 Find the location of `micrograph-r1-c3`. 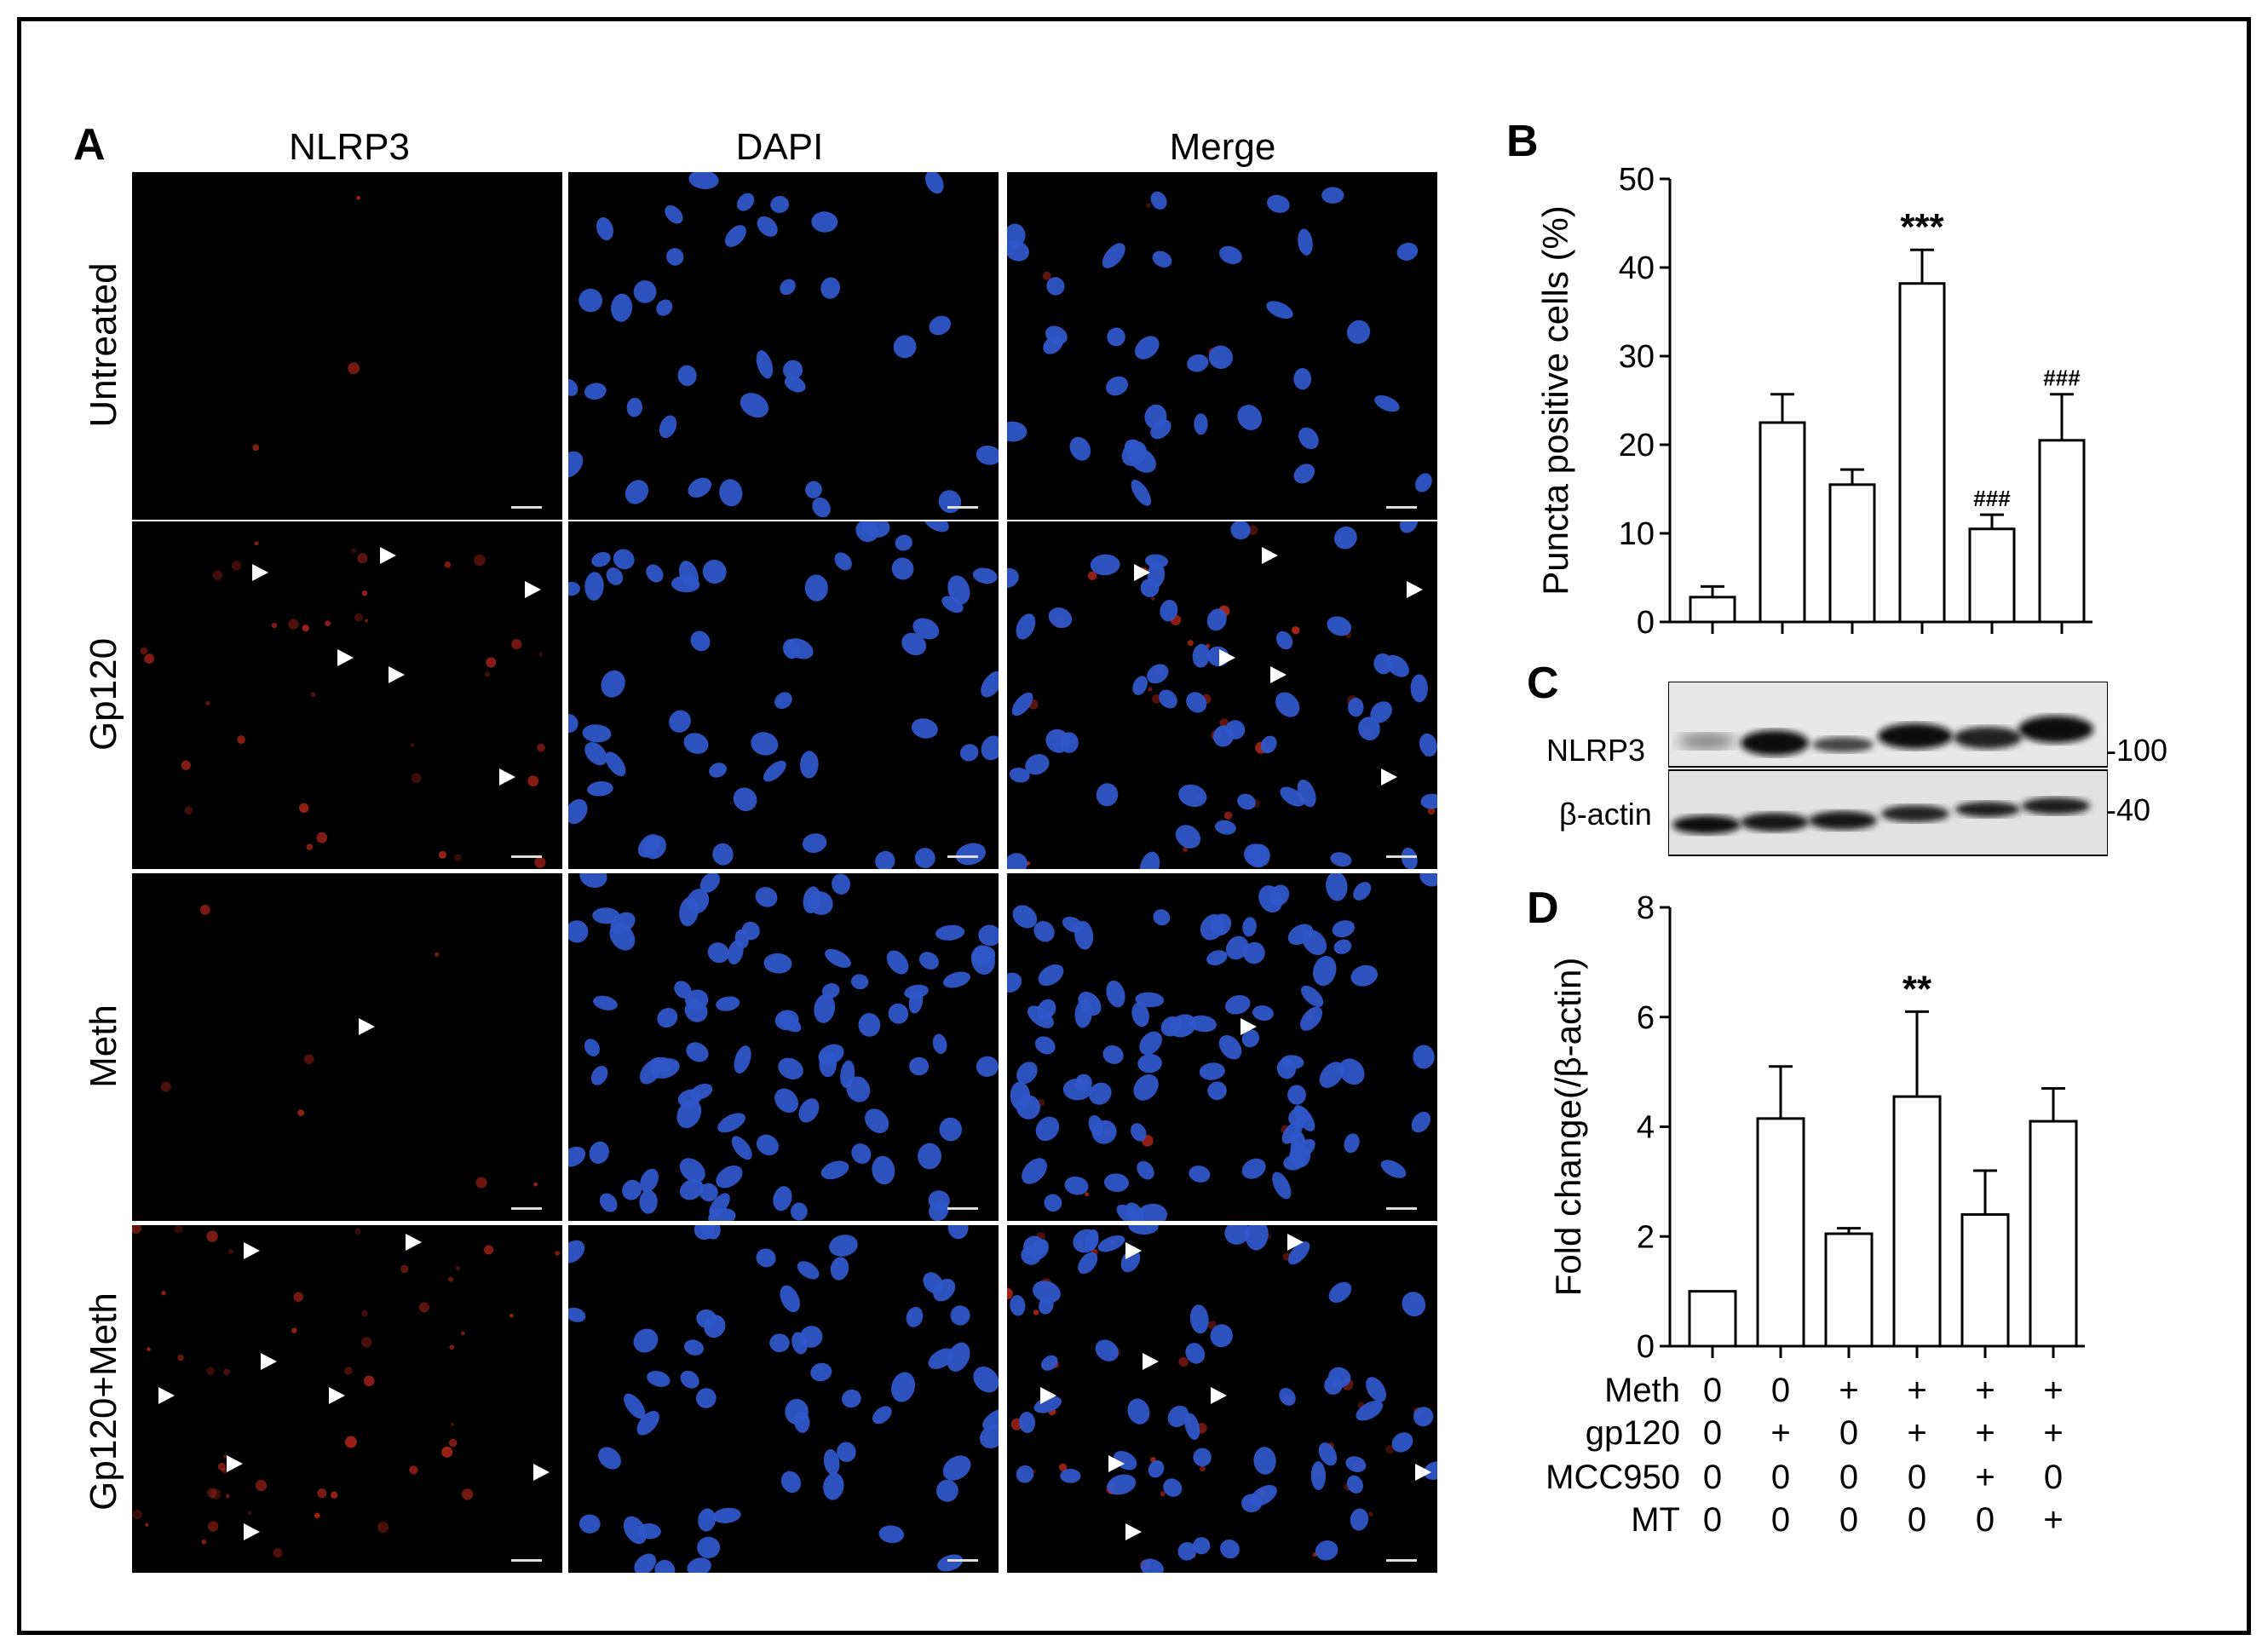

micrograph-r1-c3 is located at coordinates (1222, 346).